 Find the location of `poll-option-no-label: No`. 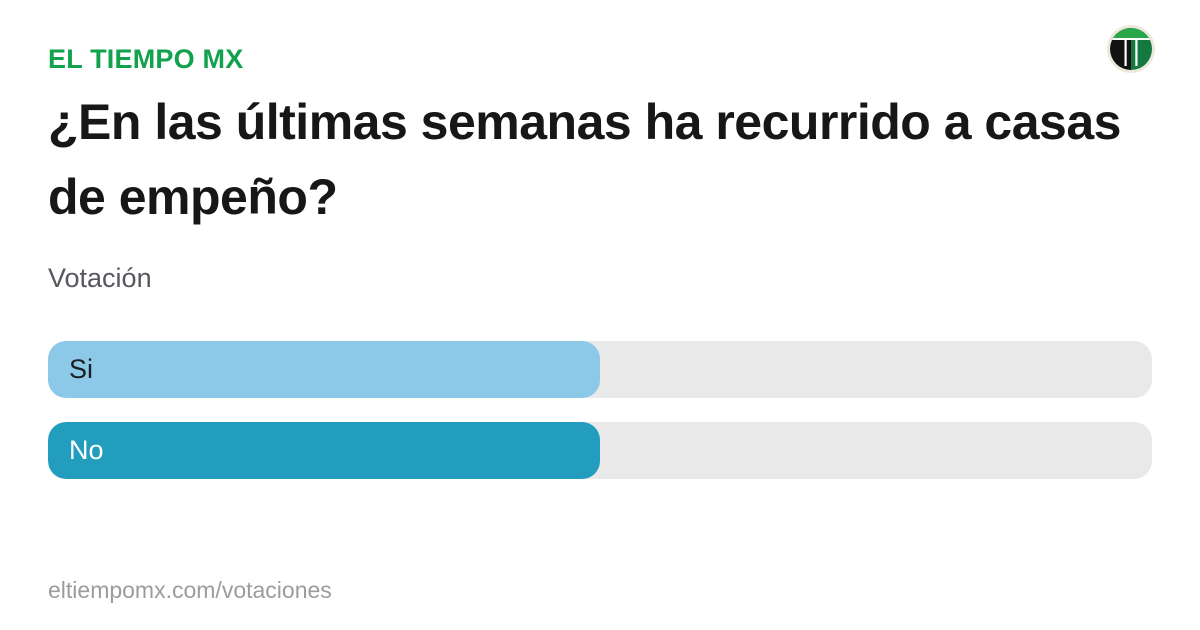

poll-option-no-label: No is located at coordinates (86, 450).